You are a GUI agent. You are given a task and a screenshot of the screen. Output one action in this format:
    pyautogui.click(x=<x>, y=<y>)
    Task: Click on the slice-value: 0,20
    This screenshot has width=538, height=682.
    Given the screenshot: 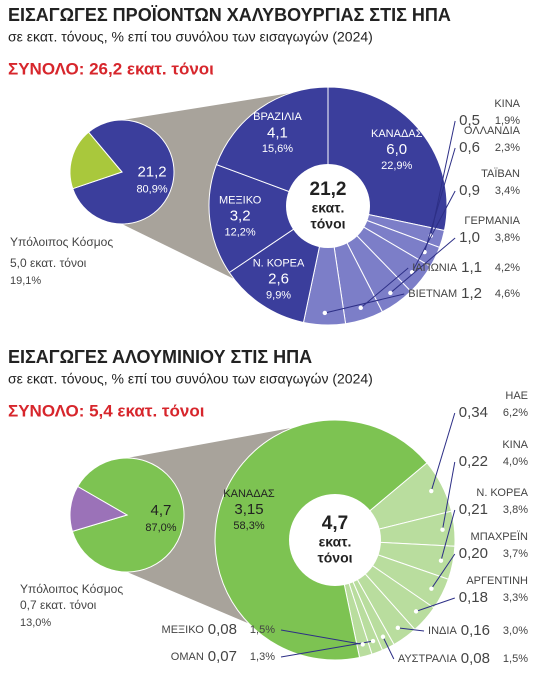 What is the action you would take?
    pyautogui.click(x=473, y=553)
    